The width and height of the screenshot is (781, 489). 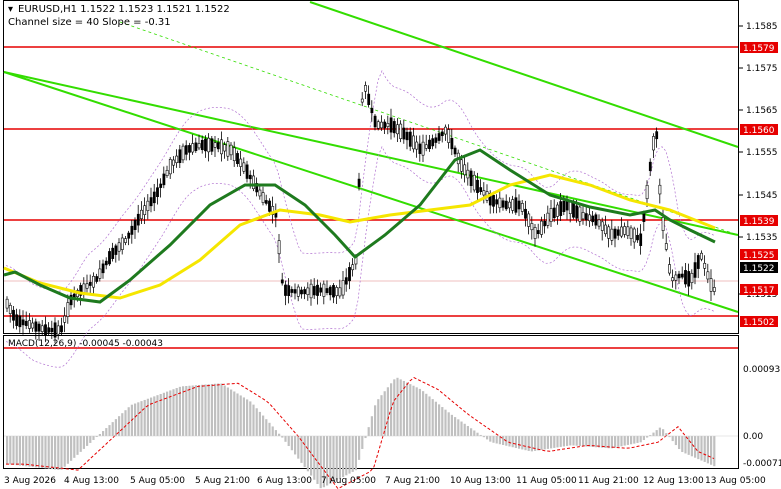 What do you see at coordinates (762, 27) in the screenshot?
I see `price-tick: 1.1585` at bounding box center [762, 27].